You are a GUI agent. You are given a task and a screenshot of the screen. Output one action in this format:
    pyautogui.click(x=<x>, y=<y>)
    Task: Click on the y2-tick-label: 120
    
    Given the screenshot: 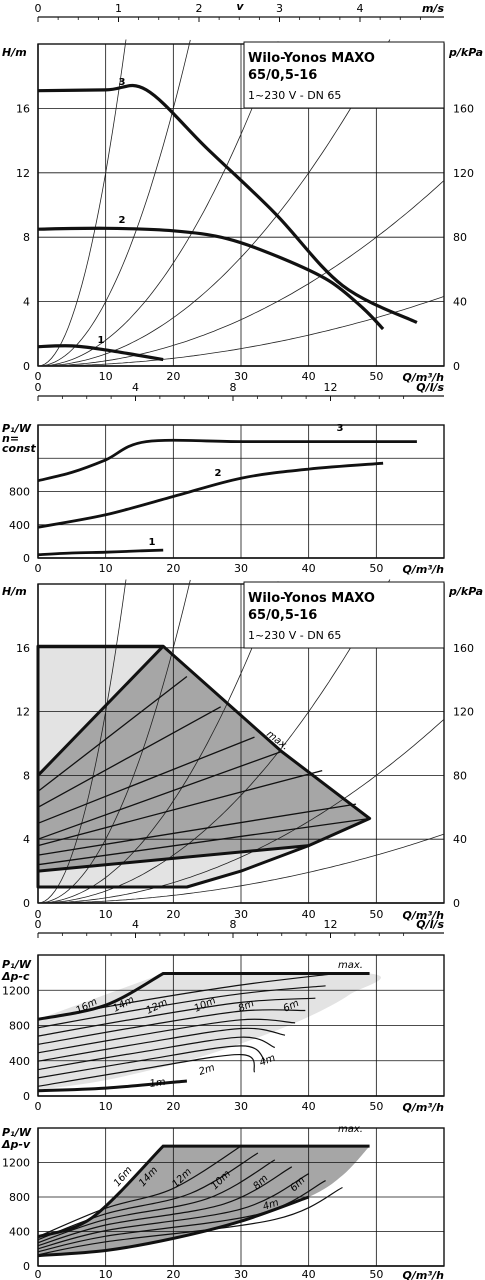 What is the action you would take?
    pyautogui.click(x=463, y=712)
    